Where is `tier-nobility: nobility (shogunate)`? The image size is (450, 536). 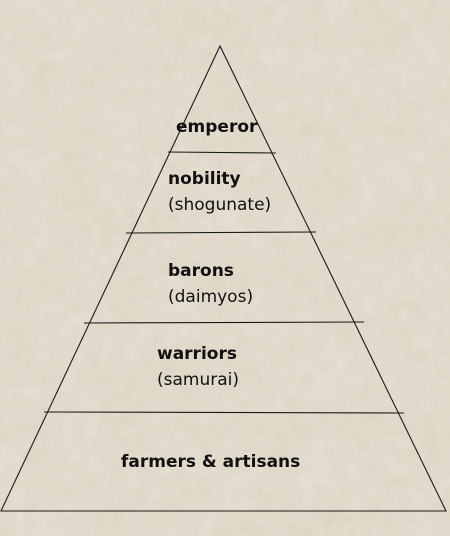
tier-nobility: nobility (shogunate) is located at coordinates (219, 192).